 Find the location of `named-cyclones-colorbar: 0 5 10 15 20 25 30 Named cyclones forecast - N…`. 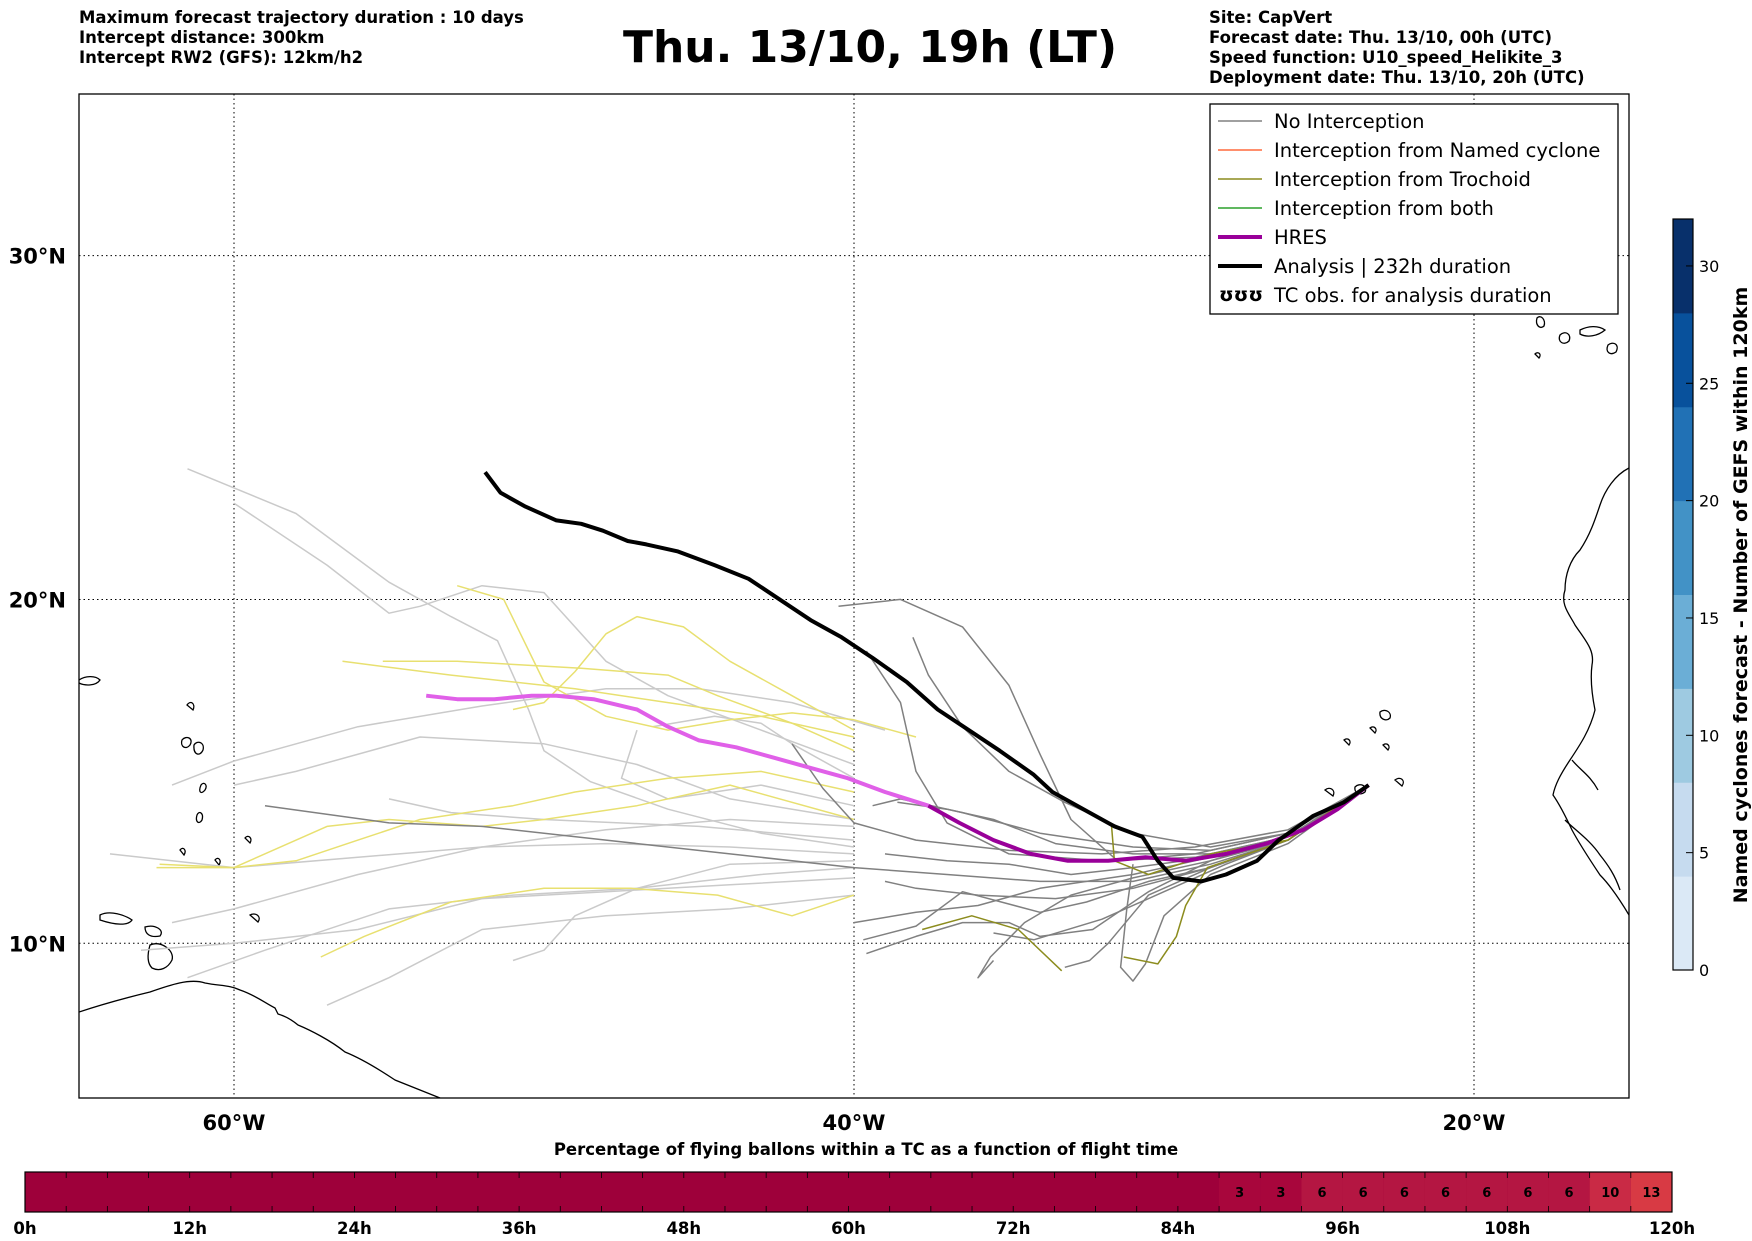

named-cyclones-colorbar: 0 5 10 15 20 25 30 Named cyclones forecast - N… is located at coordinates (1712, 599).